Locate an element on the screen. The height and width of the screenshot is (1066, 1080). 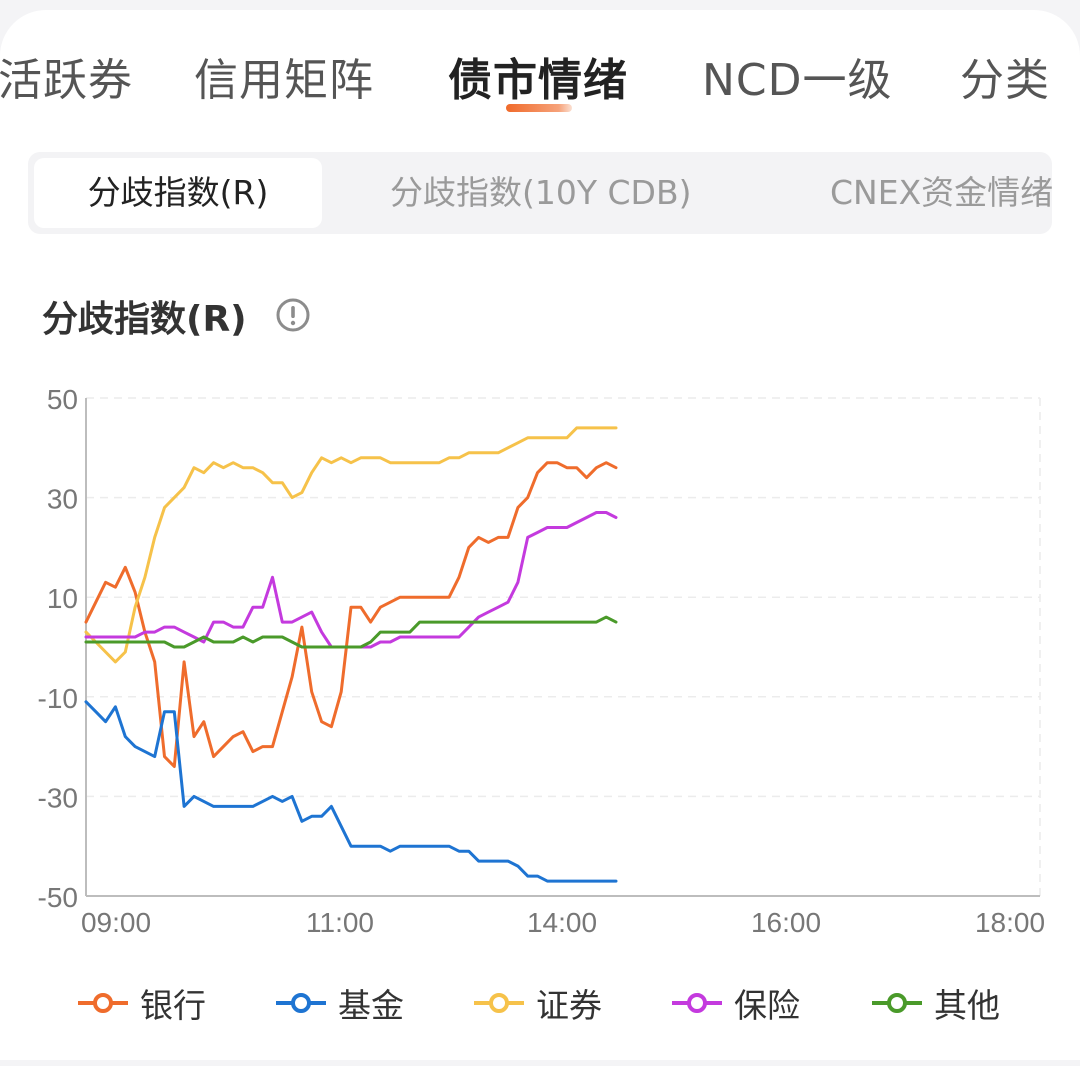
y-tick-label: 10 is located at coordinates (62, 598).